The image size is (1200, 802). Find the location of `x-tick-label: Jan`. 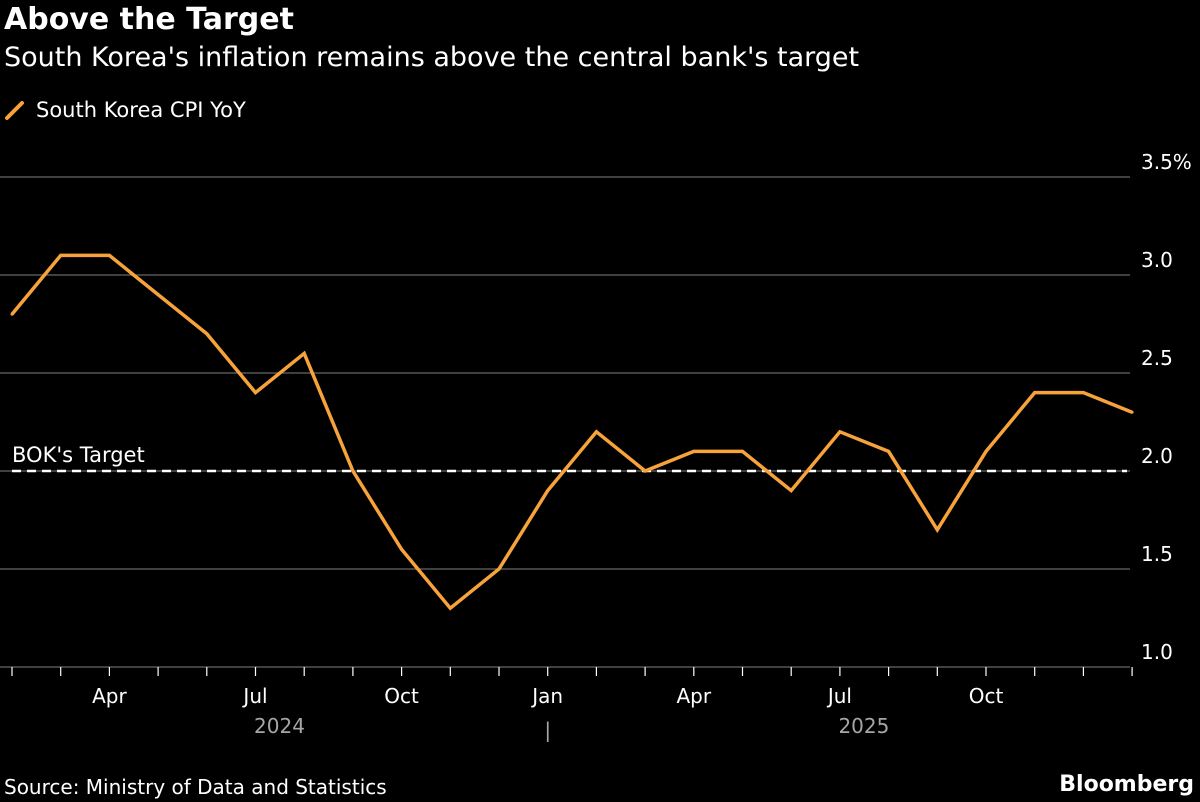

x-tick-label: Jan is located at coordinates (546, 696).